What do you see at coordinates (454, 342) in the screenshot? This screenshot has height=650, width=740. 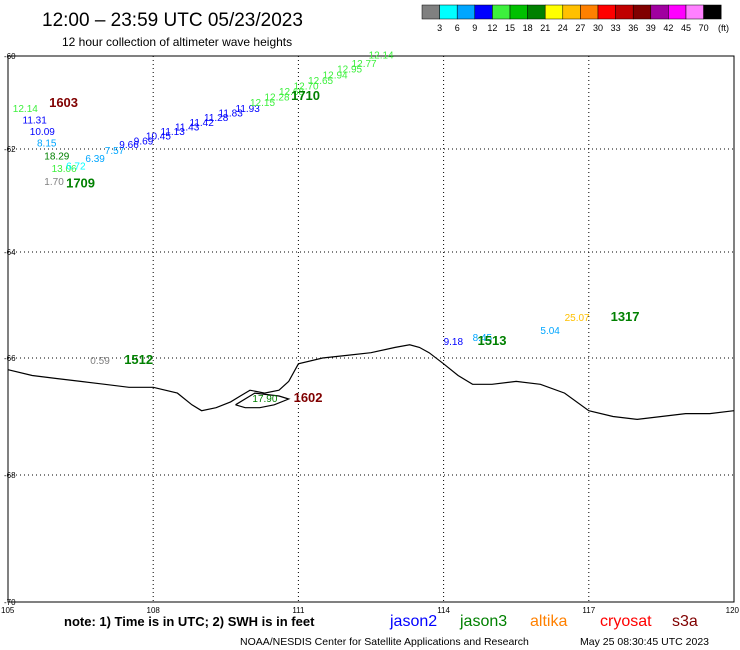 I see `wave-height-label: 9.18` at bounding box center [454, 342].